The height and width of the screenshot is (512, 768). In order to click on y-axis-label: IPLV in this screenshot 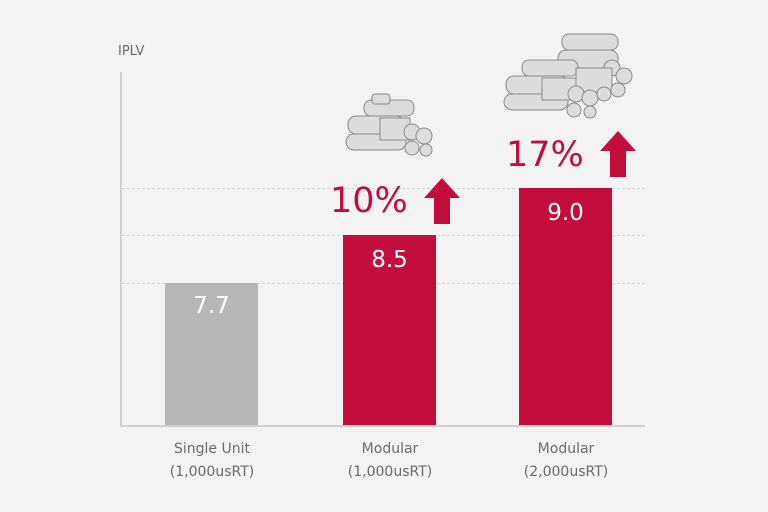, I will do `click(131, 51)`.